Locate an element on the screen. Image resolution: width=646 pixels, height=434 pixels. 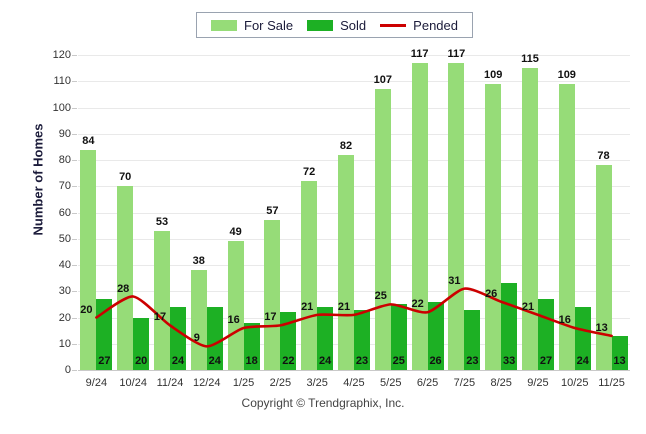
x-tick-label: 11/25 is located at coordinates (611, 383).